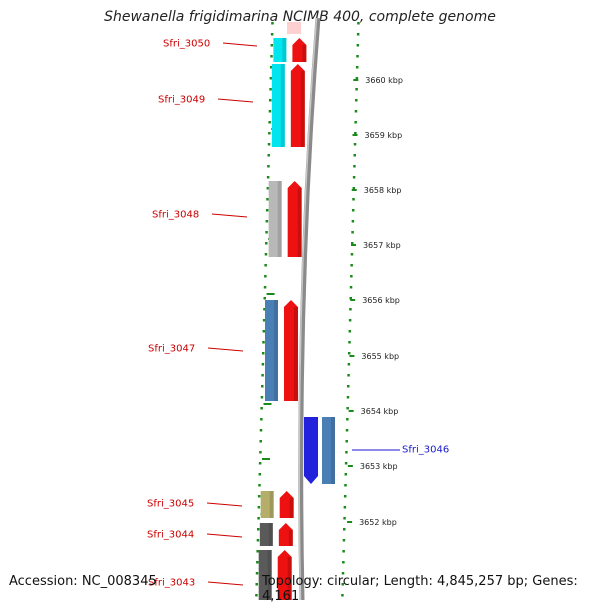  What do you see at coordinates (267, 404) in the screenshot?
I see `tick-dash` at bounding box center [267, 404].